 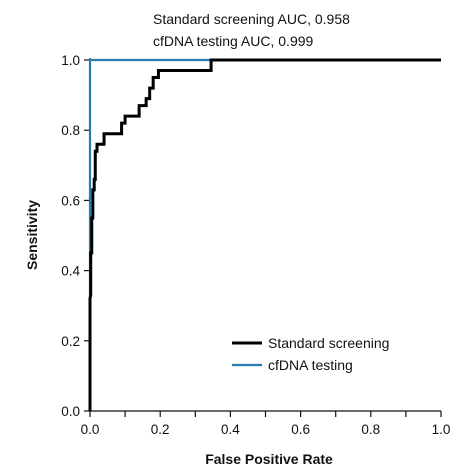 What do you see at coordinates (230, 429) in the screenshot?
I see `x-tick-label: 0.4` at bounding box center [230, 429].